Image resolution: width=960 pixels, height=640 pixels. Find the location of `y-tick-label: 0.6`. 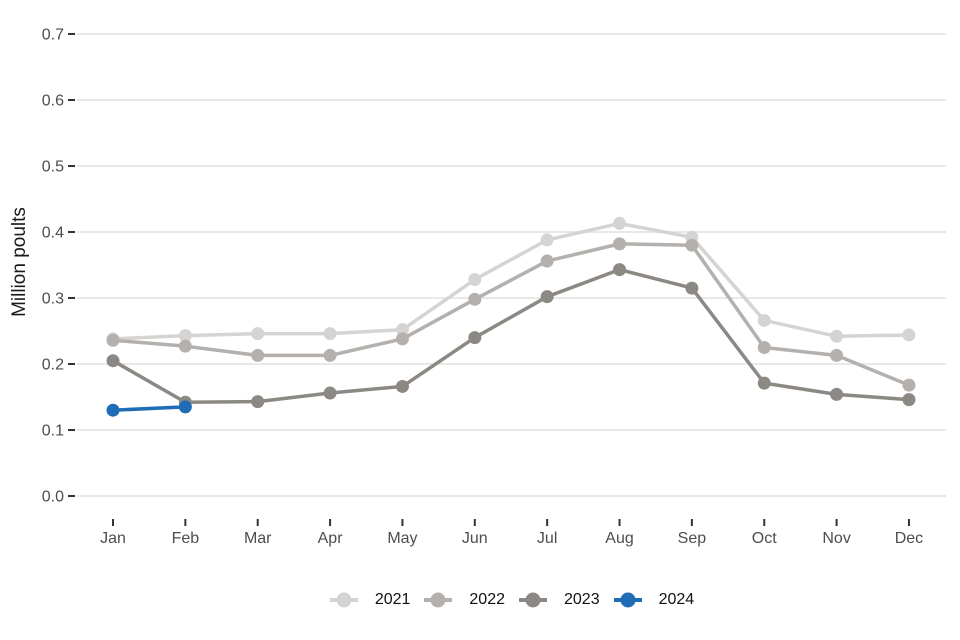

y-tick-label: 0.6 is located at coordinates (53, 101).